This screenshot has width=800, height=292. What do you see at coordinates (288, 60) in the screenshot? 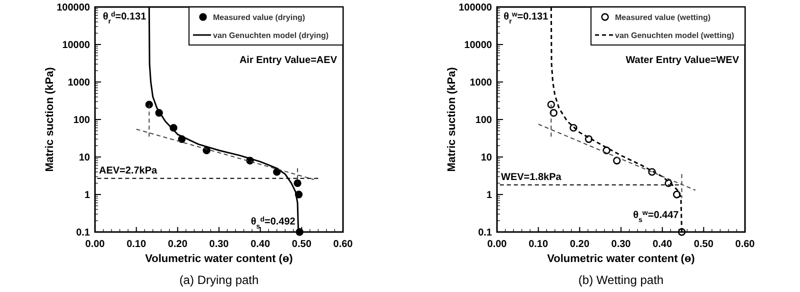
I see `annotation: Air Entry Value=AEV` at bounding box center [288, 60].